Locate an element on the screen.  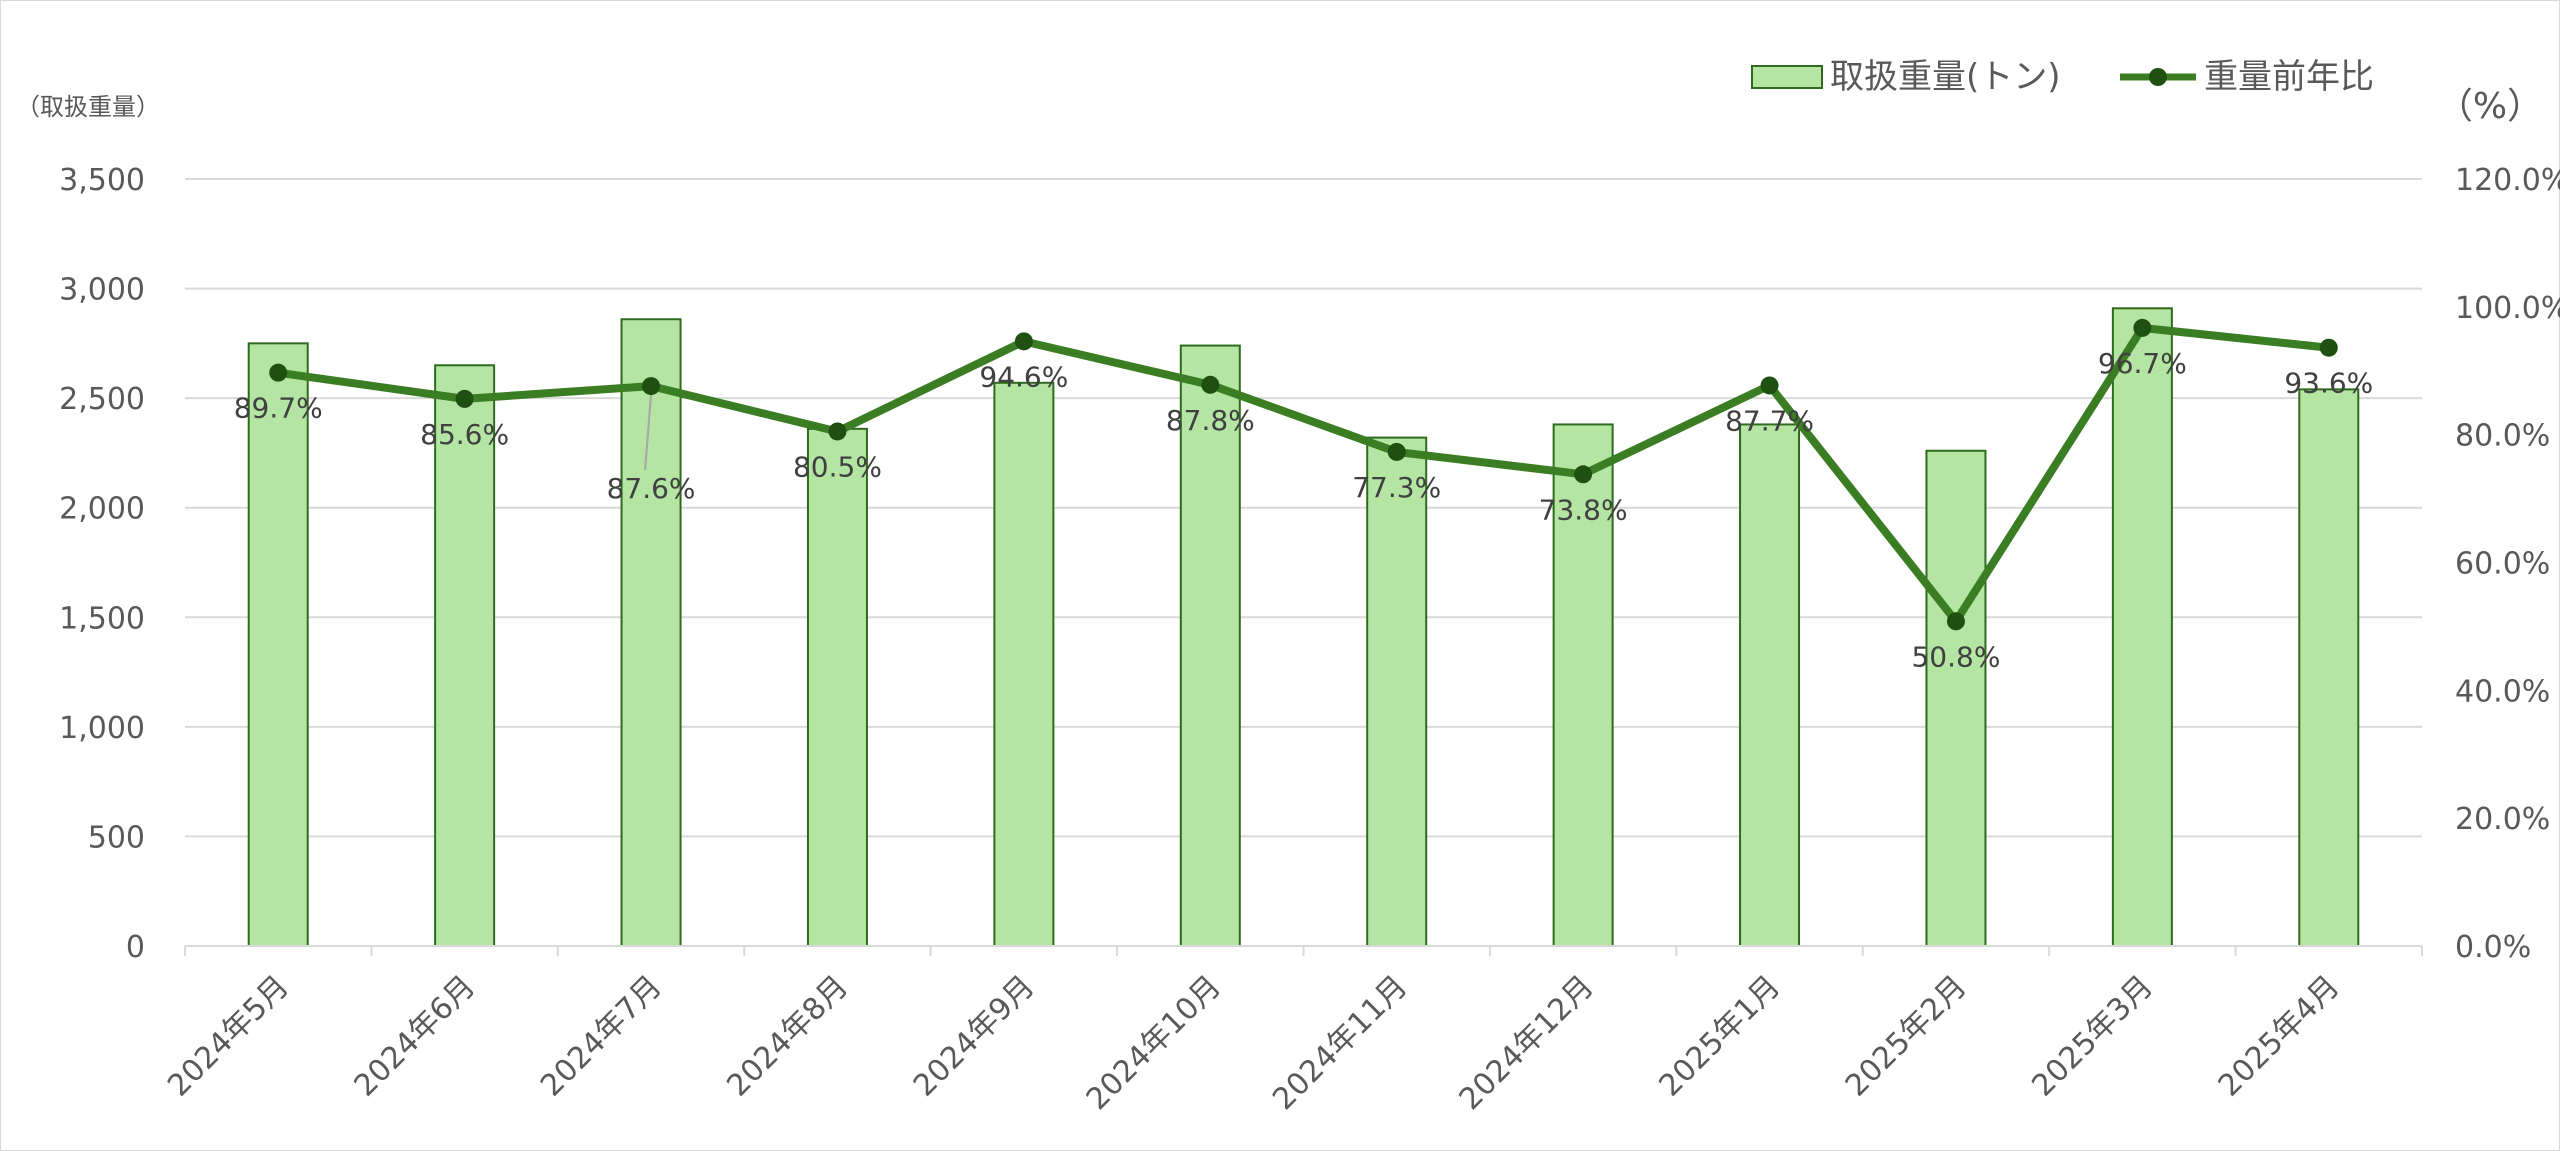
legend-bar-label: 取扱重量(トン) is located at coordinates (1945, 77).